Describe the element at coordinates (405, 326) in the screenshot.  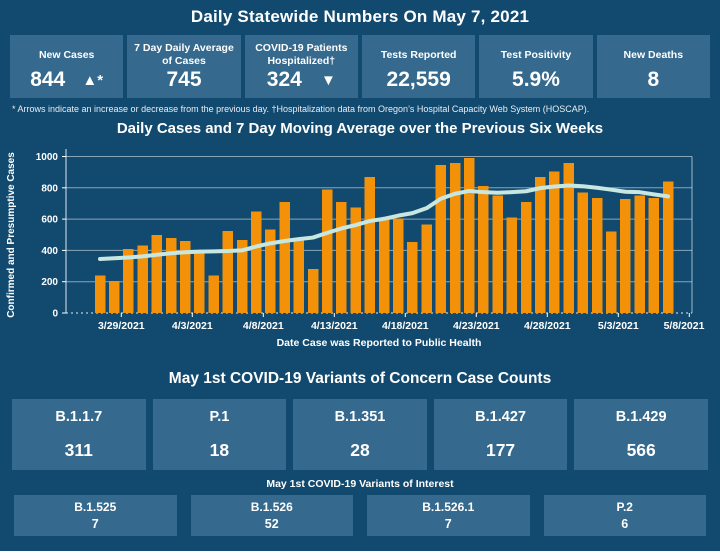
I see `x-tick-label: 4/18/2021` at that location.